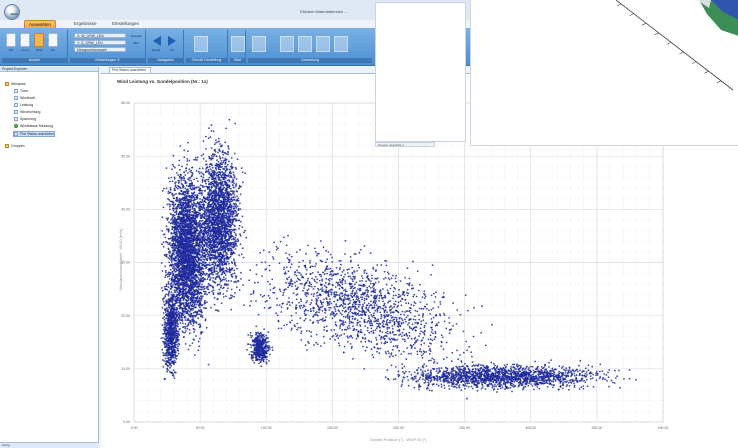  Describe the element at coordinates (130, 70) in the screenshot. I see `document-tab: Plot Status ausrichten` at that location.